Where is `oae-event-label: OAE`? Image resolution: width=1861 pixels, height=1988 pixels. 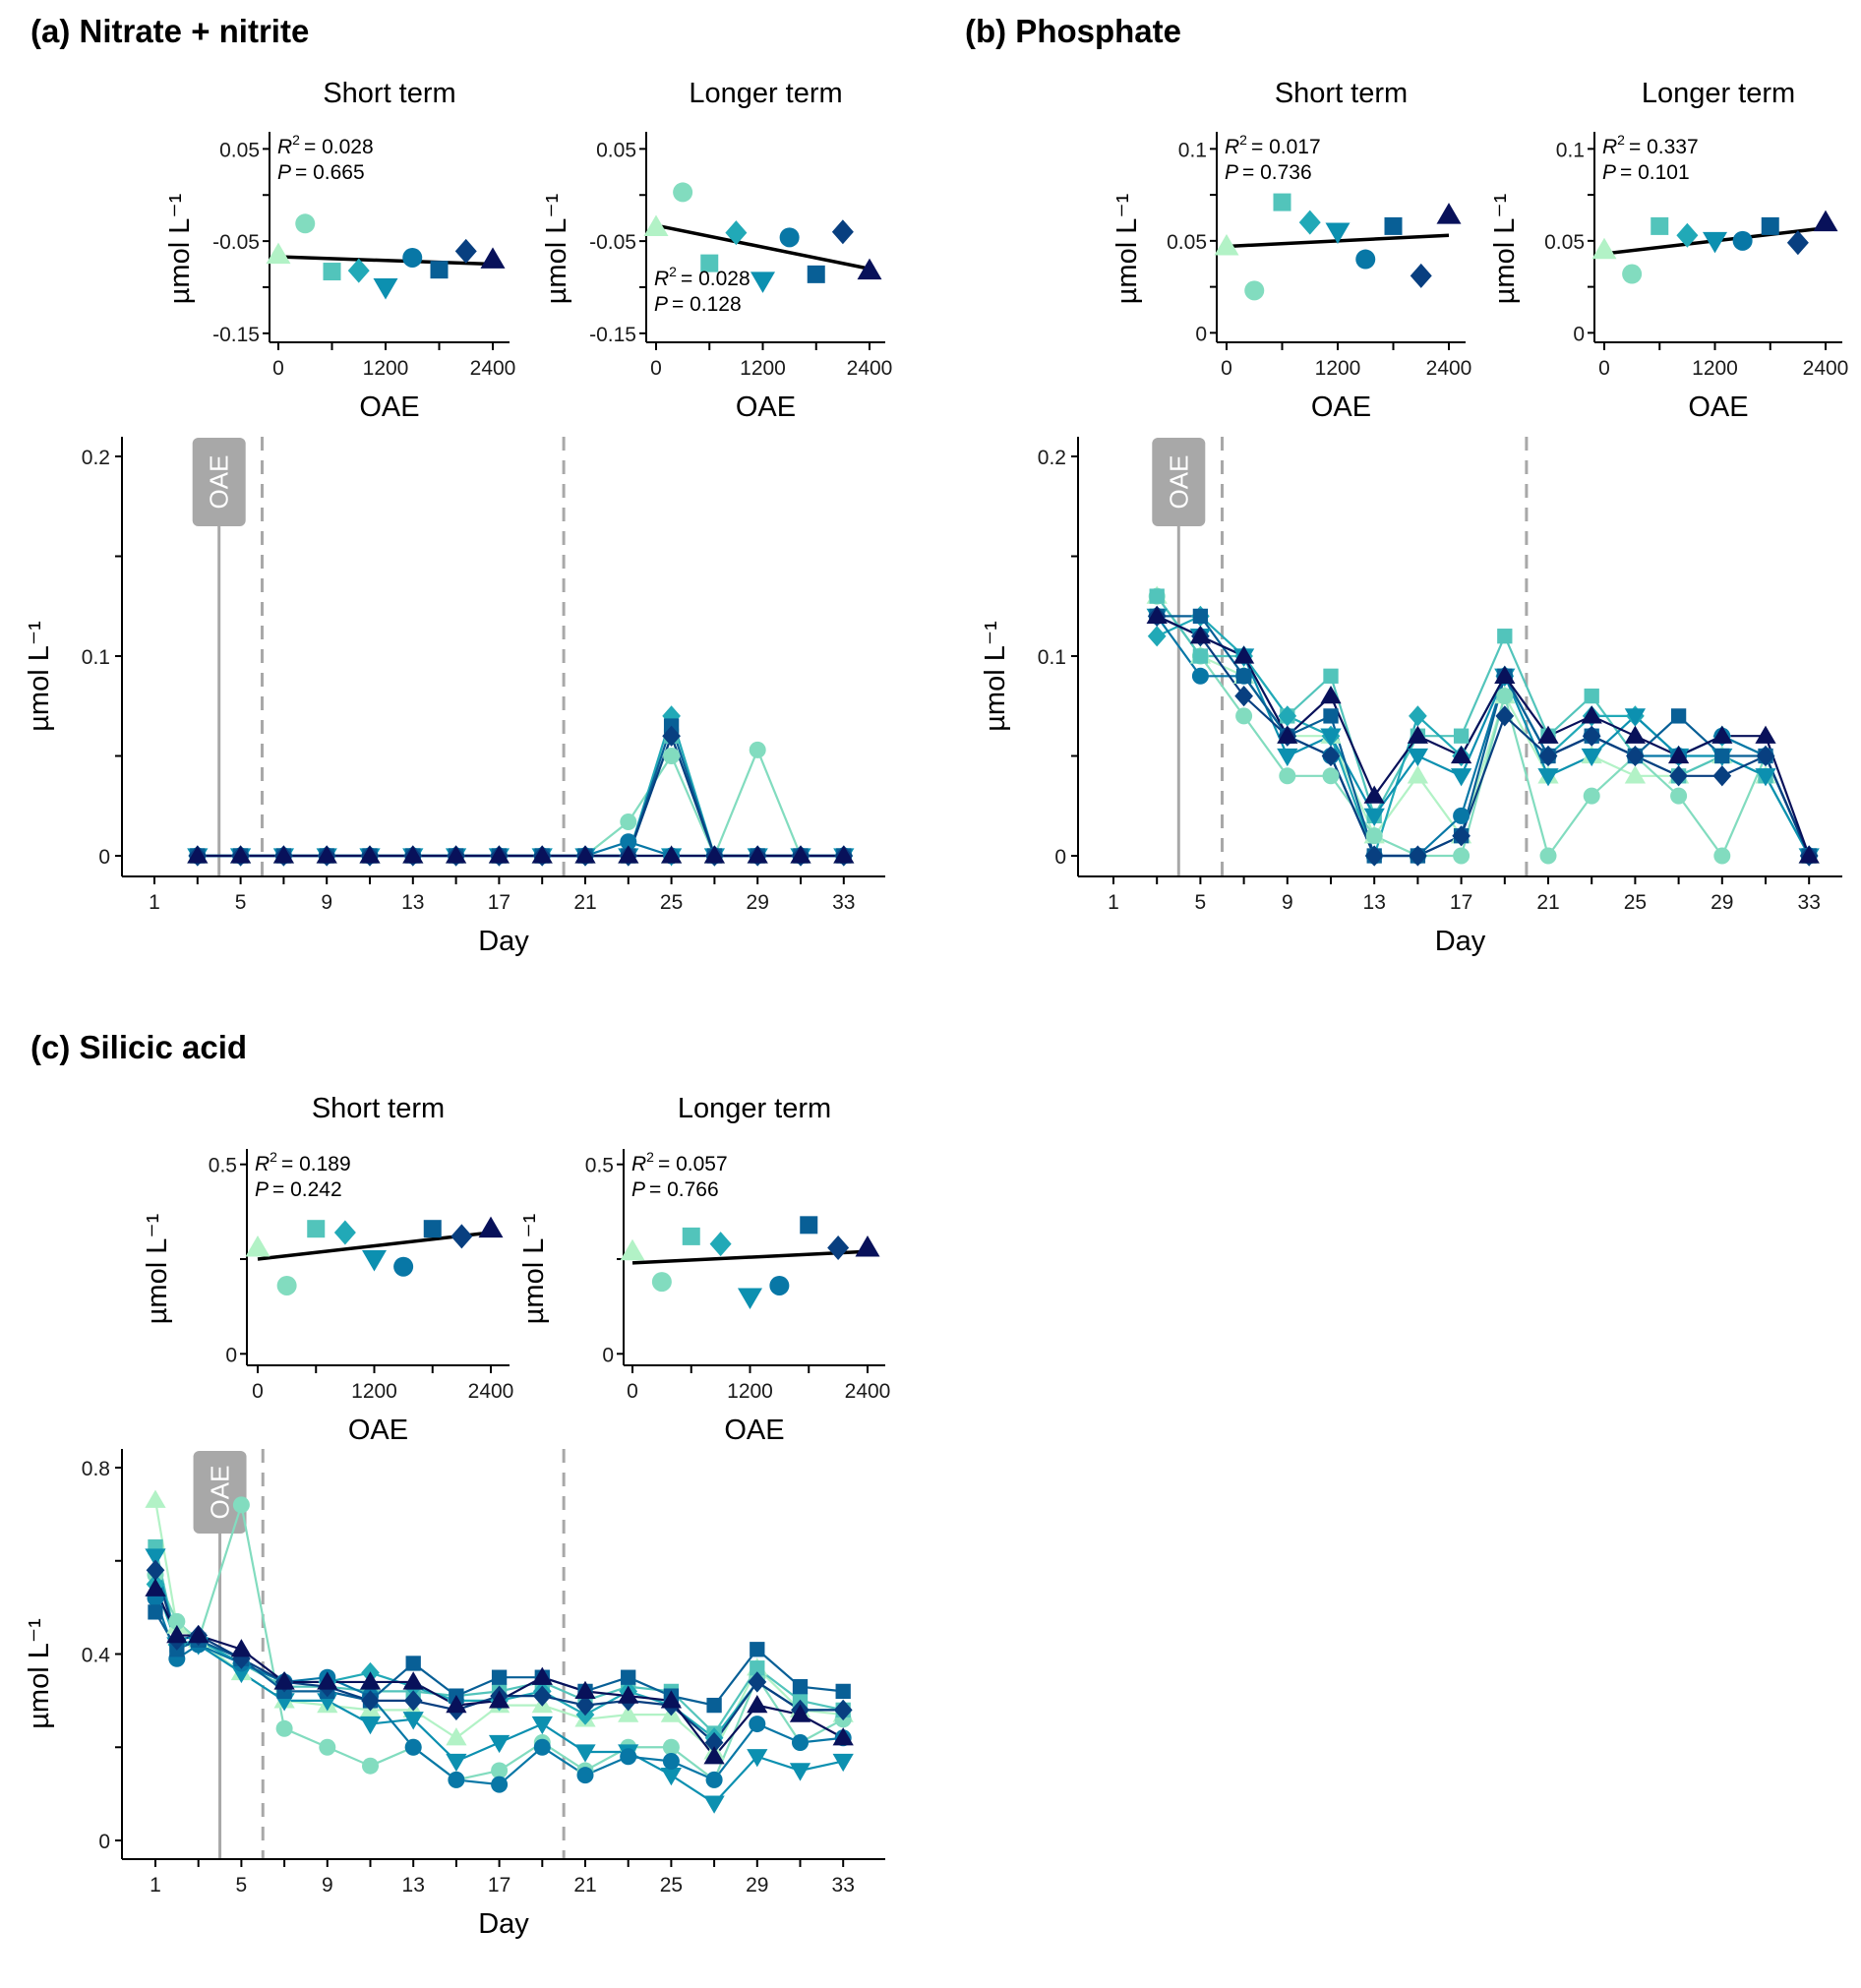
oae-event-label: OAE is located at coordinates (220, 1493).